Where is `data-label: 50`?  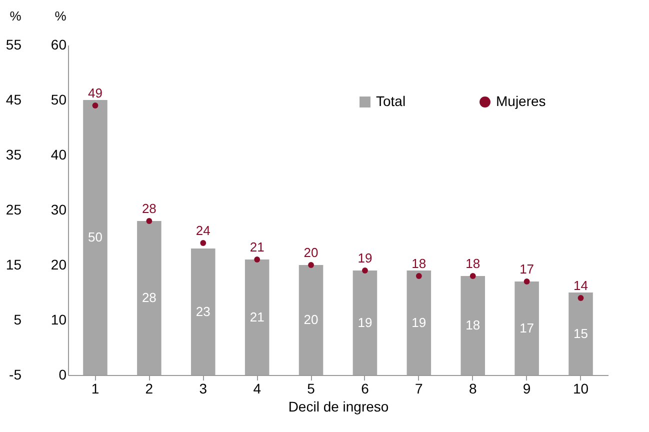 data-label: 50 is located at coordinates (95, 237).